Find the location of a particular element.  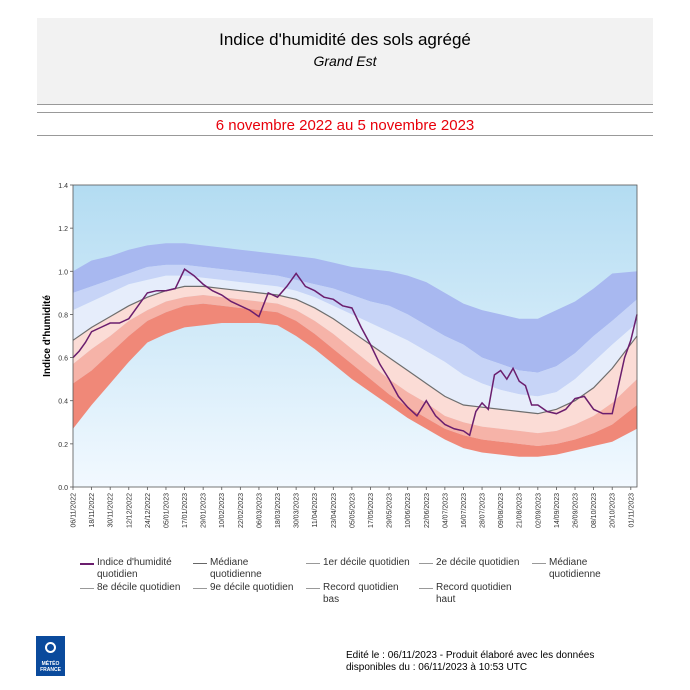

x-tick-label: 06/11/2022 is located at coordinates (74, 510).